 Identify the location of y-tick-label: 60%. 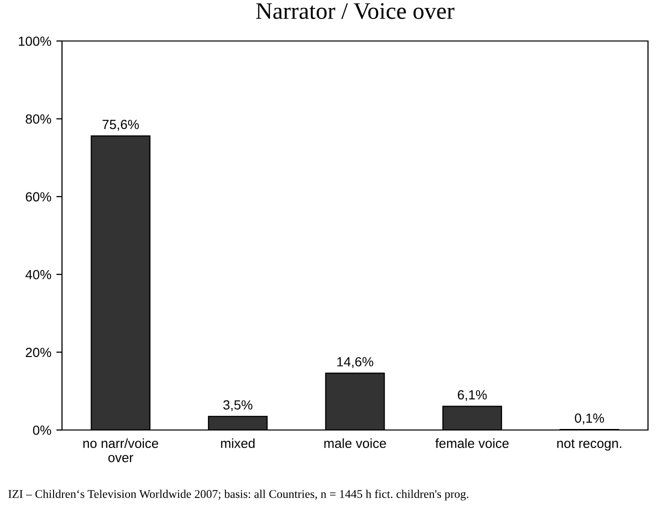
(39, 197).